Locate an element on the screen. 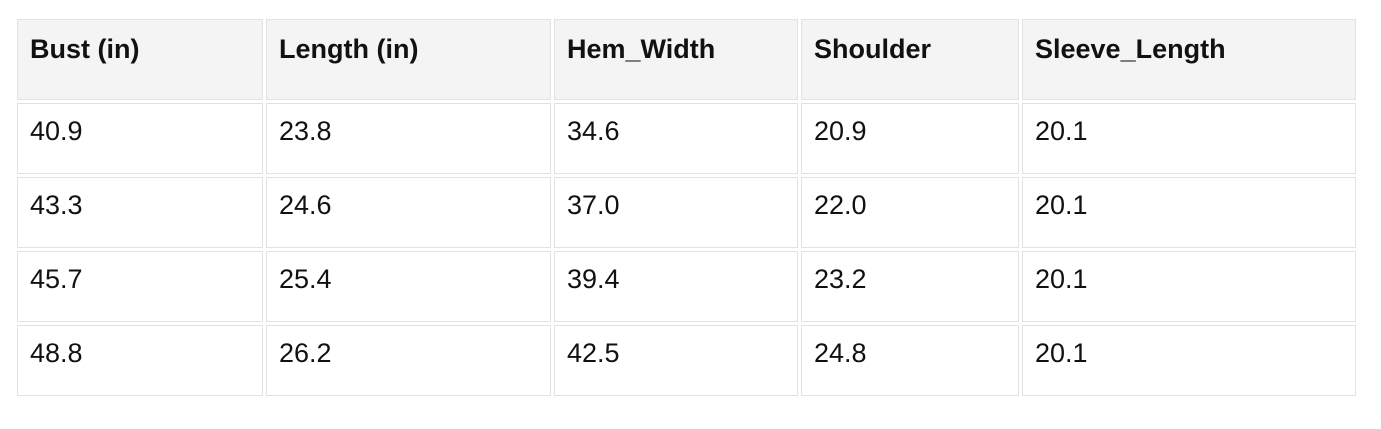 The height and width of the screenshot is (429, 1381). header-cell-length-in: Length (in) is located at coordinates (408, 60).